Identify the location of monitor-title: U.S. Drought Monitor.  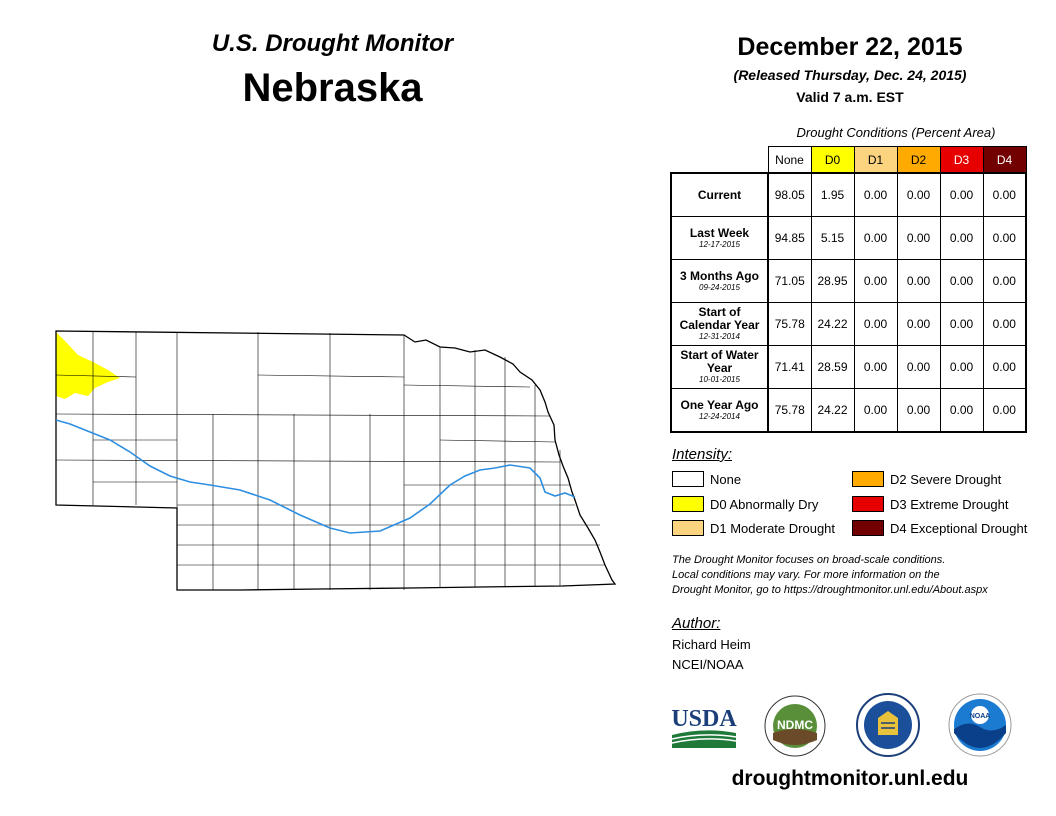
(332, 43).